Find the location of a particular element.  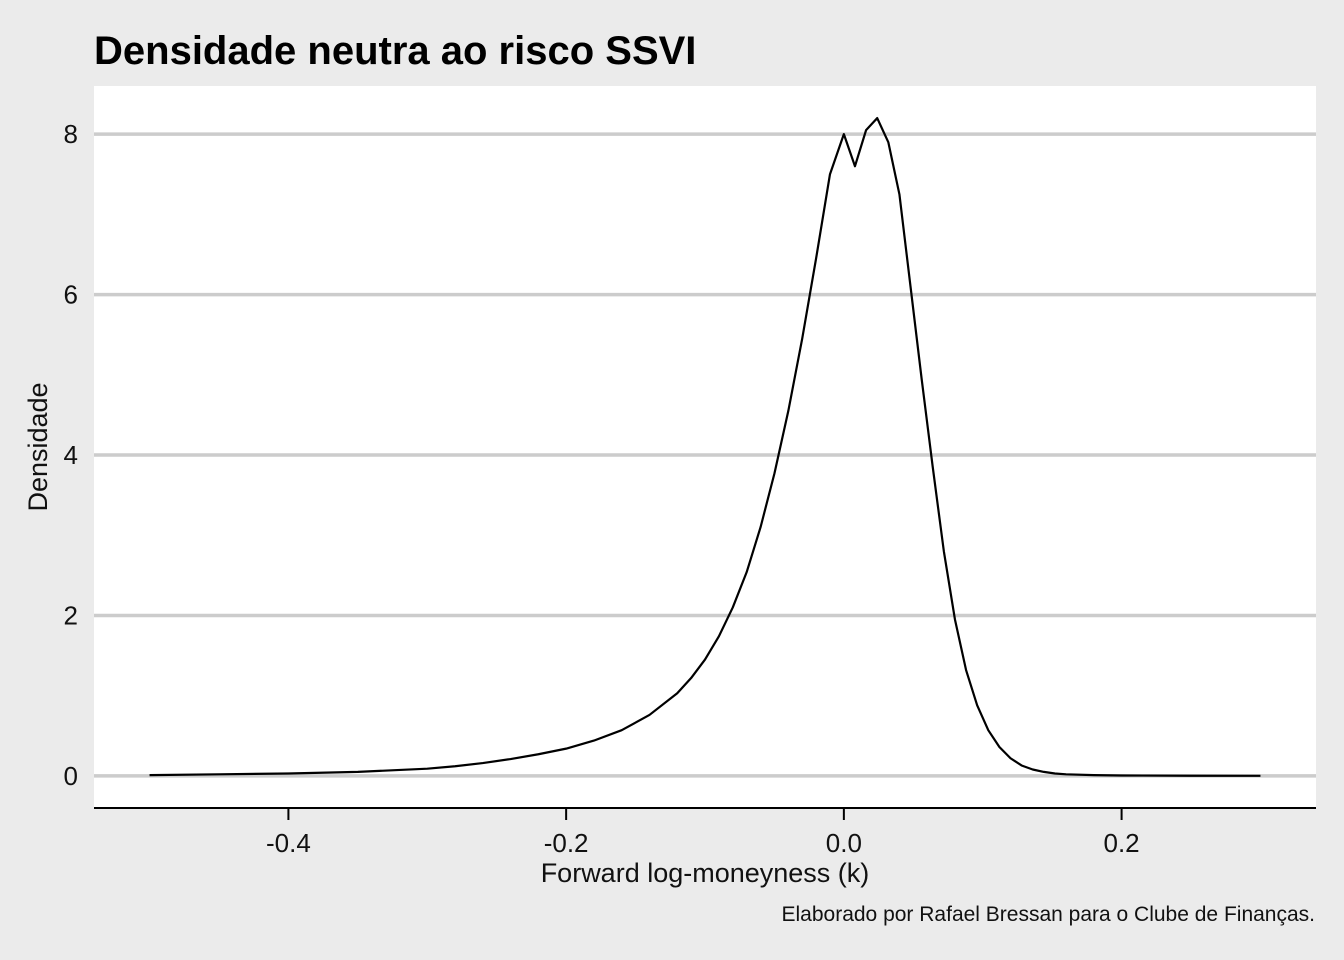

y-tick-label: 0 is located at coordinates (71, 776).